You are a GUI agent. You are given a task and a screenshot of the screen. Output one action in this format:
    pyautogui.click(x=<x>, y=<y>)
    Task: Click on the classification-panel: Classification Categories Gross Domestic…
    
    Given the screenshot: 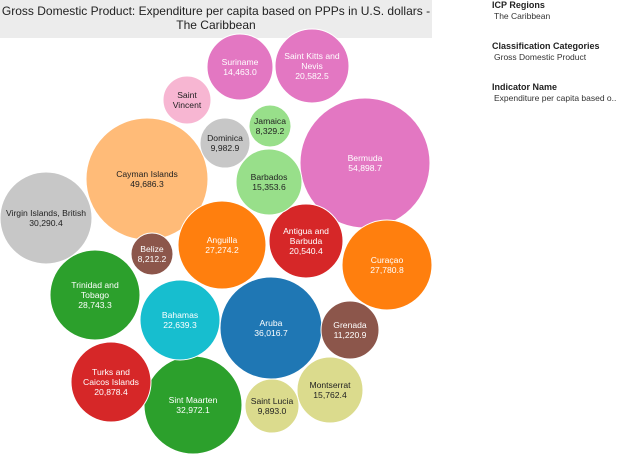 What is the action you would take?
    pyautogui.click(x=556, y=52)
    